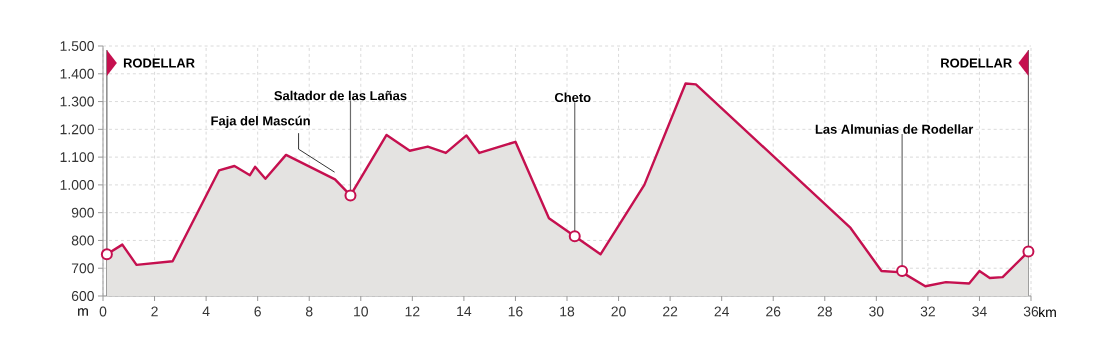 This screenshot has width=1100, height=356. Describe the element at coordinates (154, 311) in the screenshot. I see `x-tick-label: 2` at that location.